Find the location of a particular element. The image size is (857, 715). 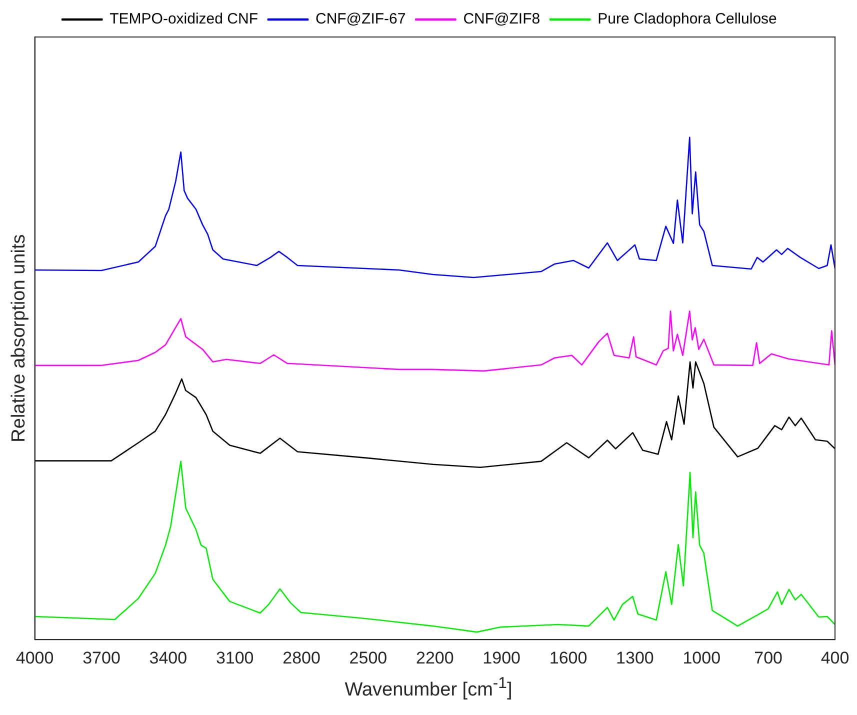

legend-label: TEMPO-oxidized CNF is located at coordinates (184, 19).